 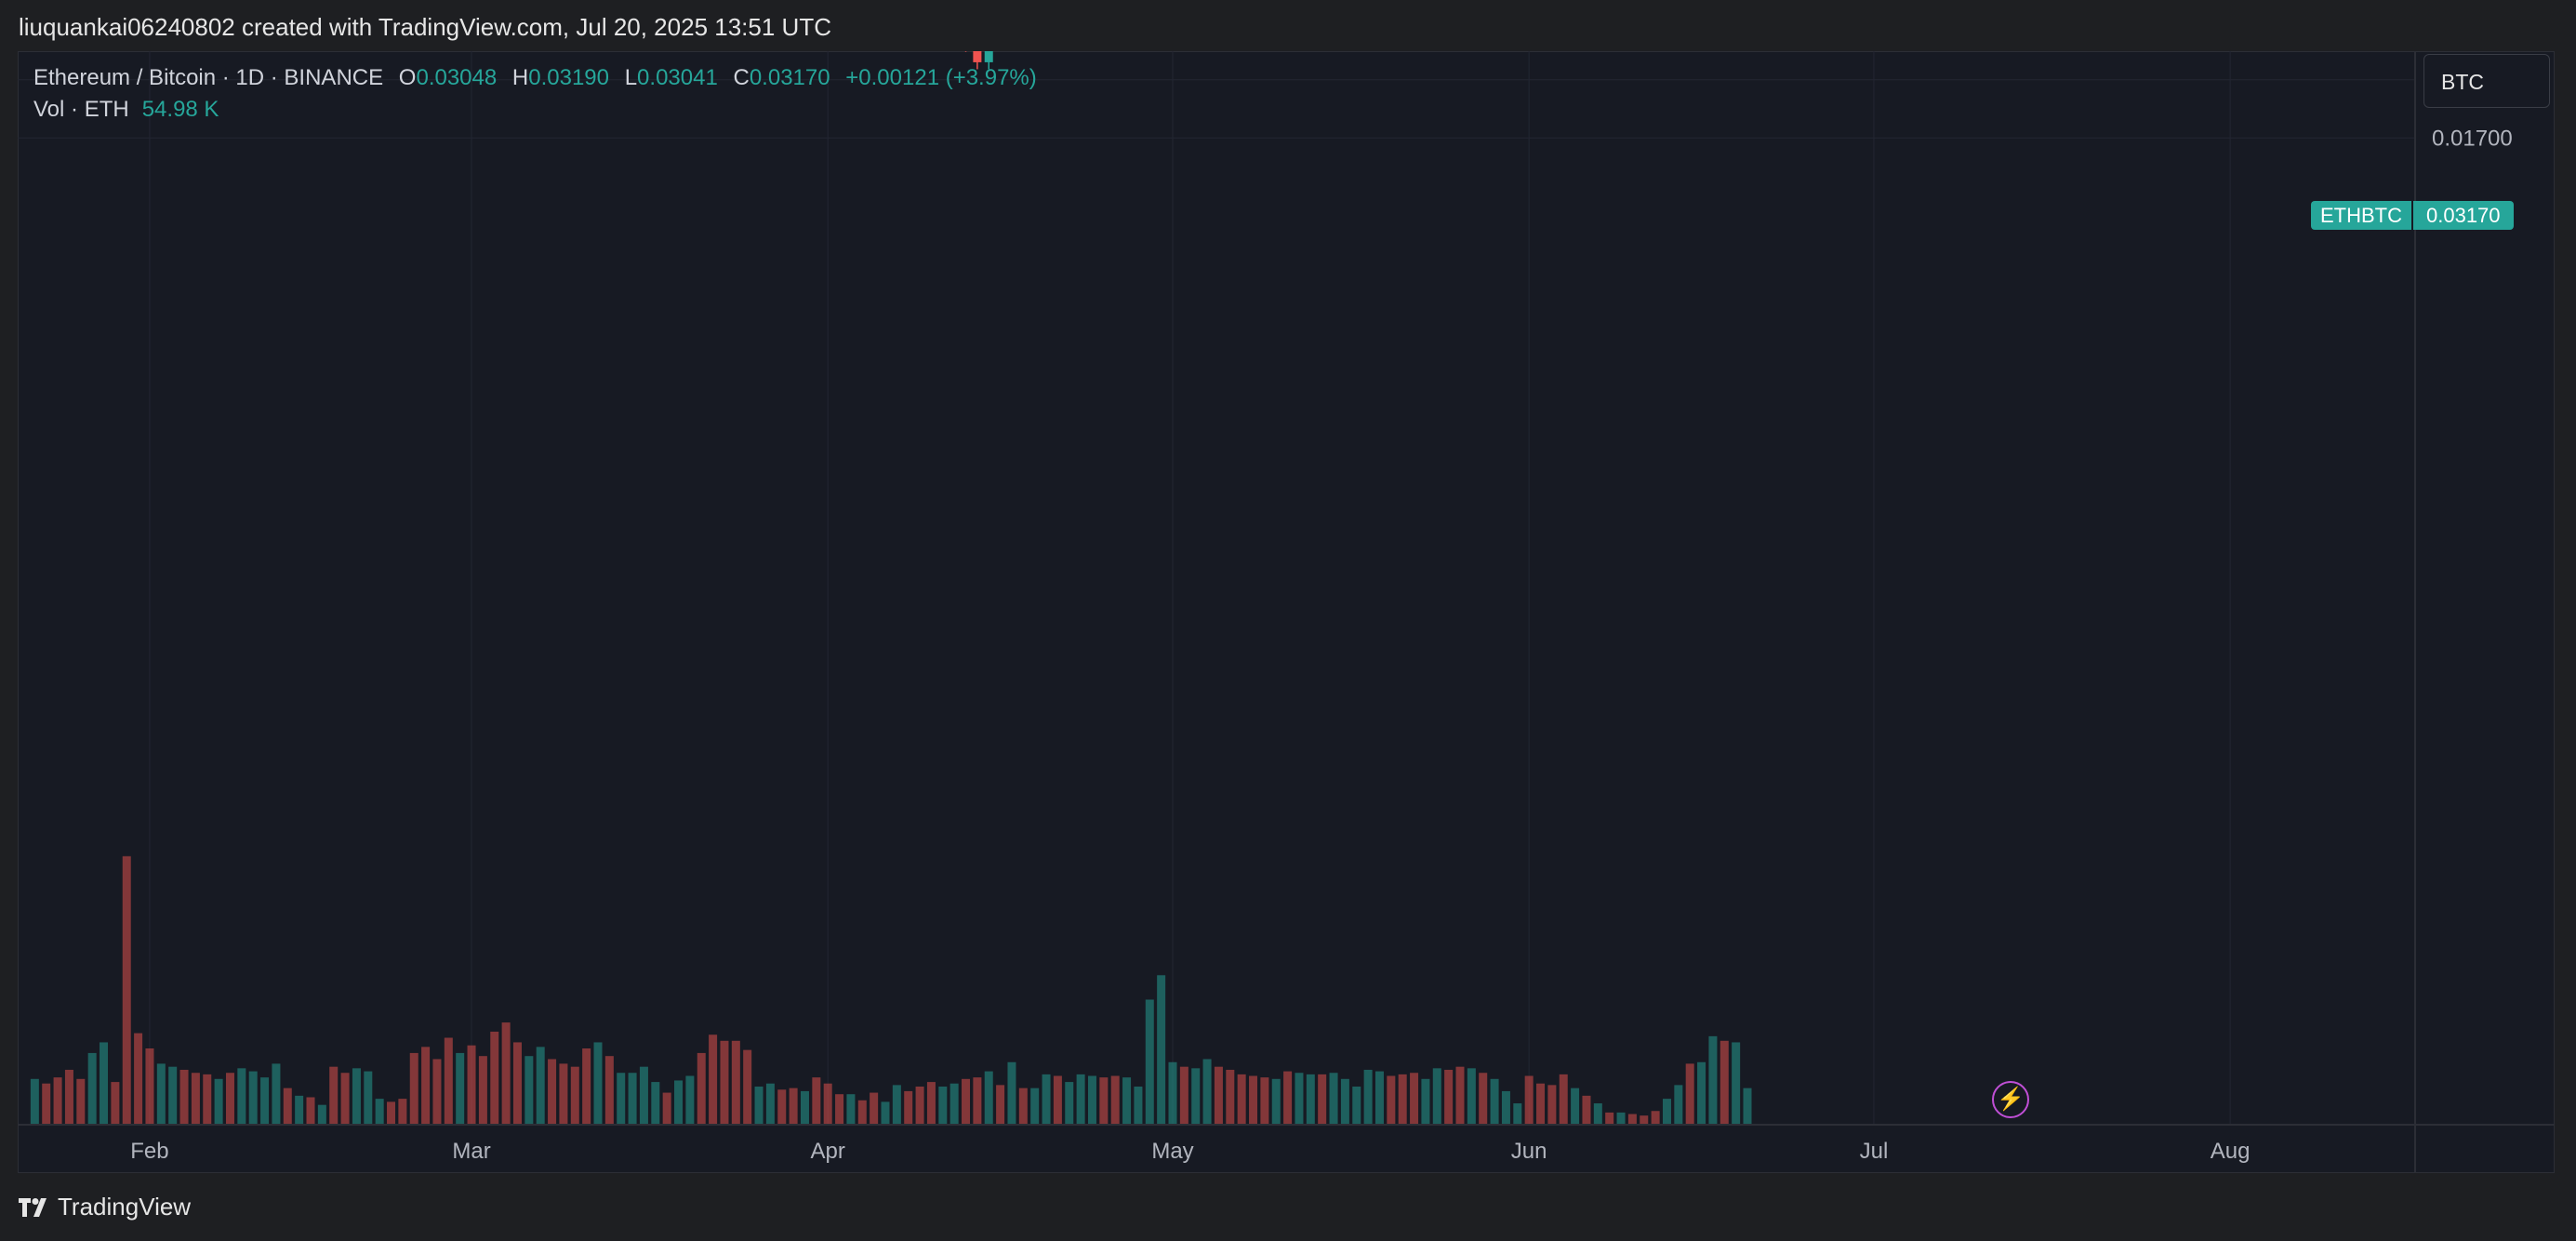 What do you see at coordinates (2361, 216) in the screenshot?
I see `price-tag-symbol: ETHBTC` at bounding box center [2361, 216].